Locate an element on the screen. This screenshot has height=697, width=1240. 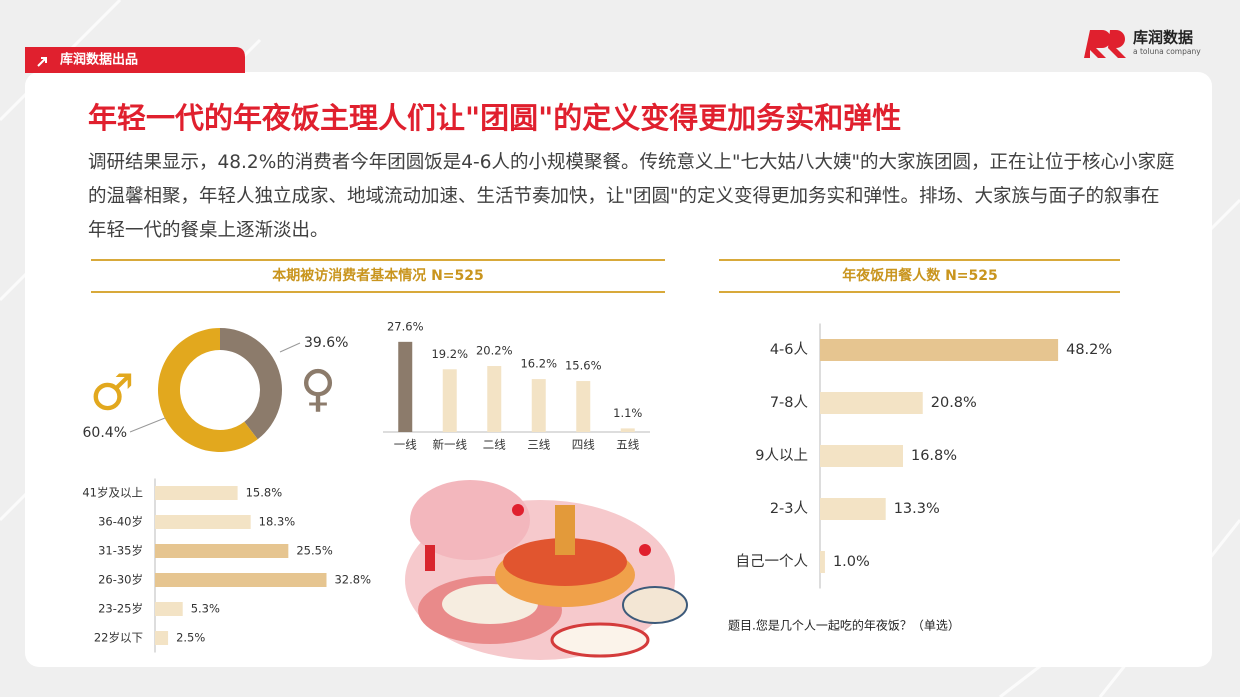
x-tick-label: 四线 is located at coordinates (583, 445).